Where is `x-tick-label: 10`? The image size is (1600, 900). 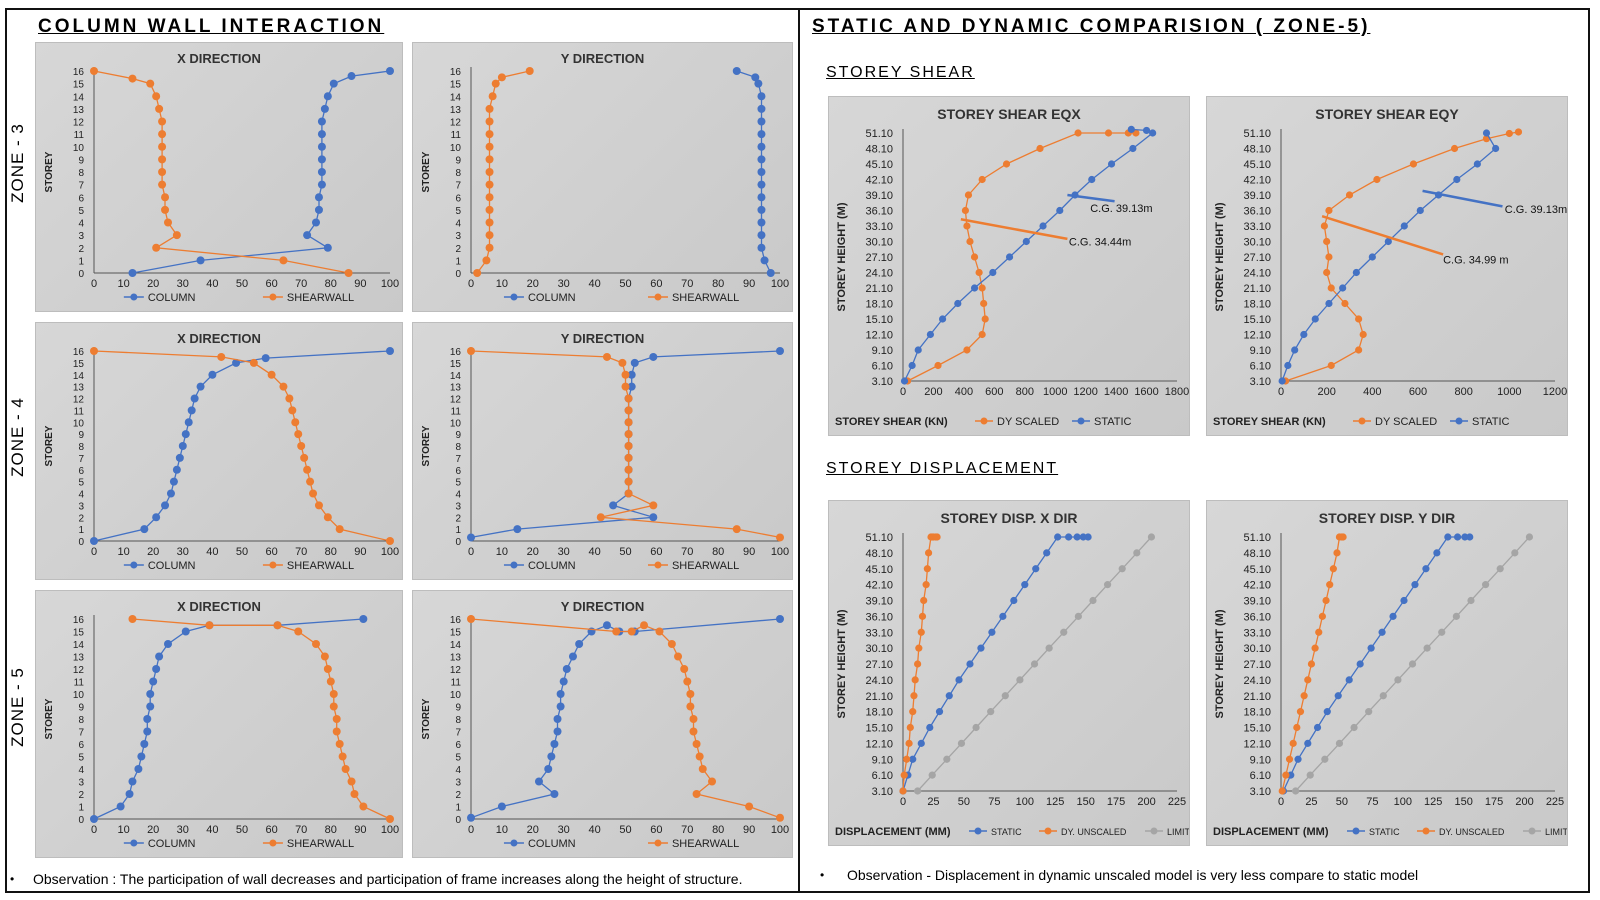
x-tick-label: 10 is located at coordinates (123, 830).